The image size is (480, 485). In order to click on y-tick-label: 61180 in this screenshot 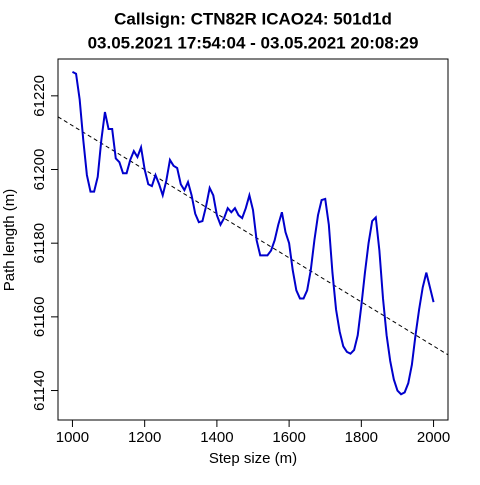, I will do `click(39, 243)`.